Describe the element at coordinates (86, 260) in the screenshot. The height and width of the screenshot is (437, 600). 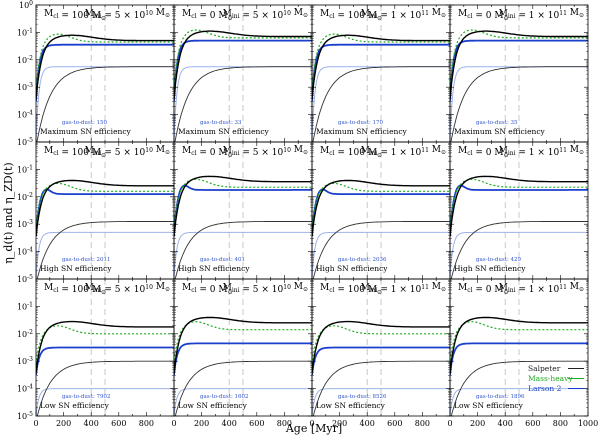
I see `gas-to-dust-label: gas-to-dust: 2011` at that location.